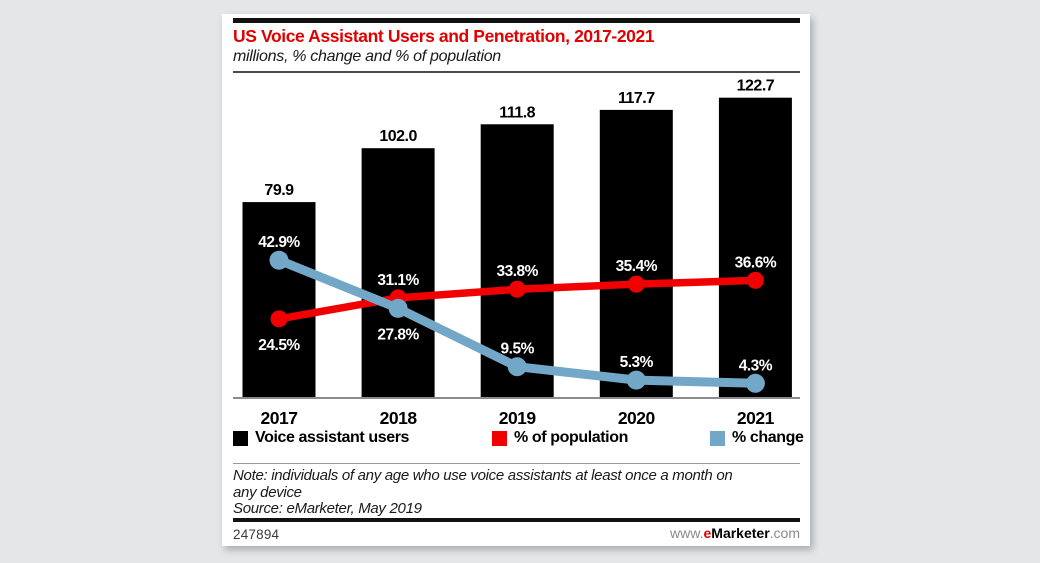  I want to click on point-2018, so click(398, 308).